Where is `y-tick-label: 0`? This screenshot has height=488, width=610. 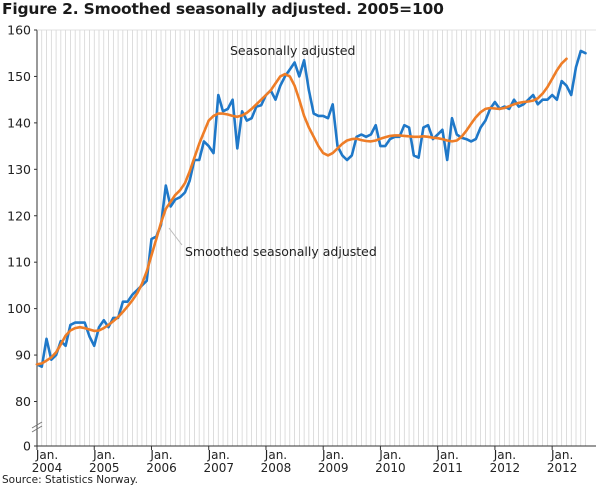 y-tick-label: 0 is located at coordinates (27, 446).